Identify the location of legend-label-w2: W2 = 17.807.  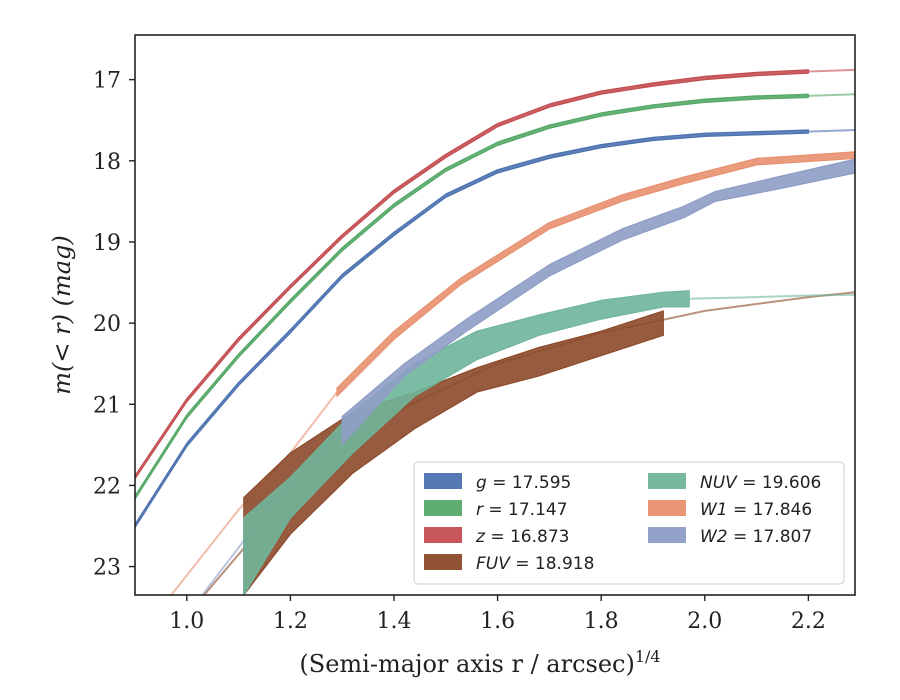
(756, 537).